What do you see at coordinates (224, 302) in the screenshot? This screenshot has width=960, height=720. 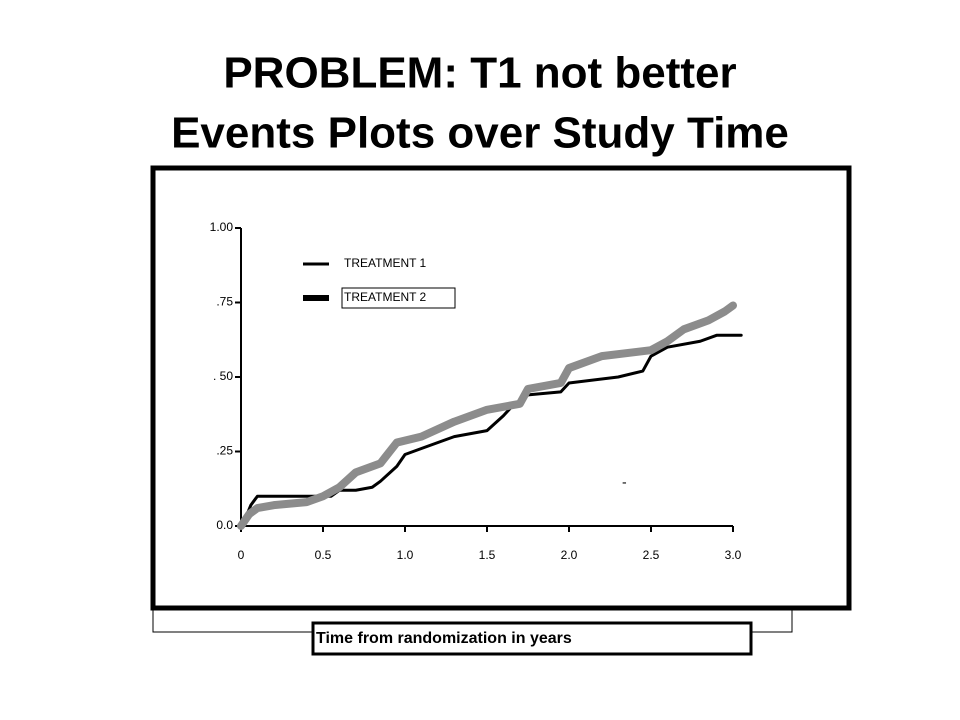 I see `y-tick-label: .75` at bounding box center [224, 302].